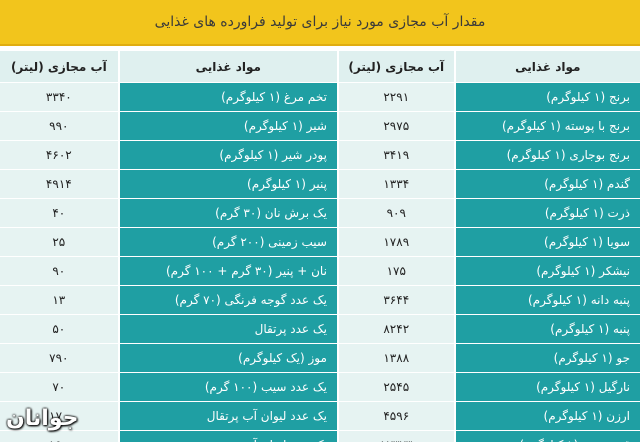 This screenshot has height=442, width=640. I want to click on food-left-cell: تخم مرغ (۱ کیلوگرم), so click(228, 97).